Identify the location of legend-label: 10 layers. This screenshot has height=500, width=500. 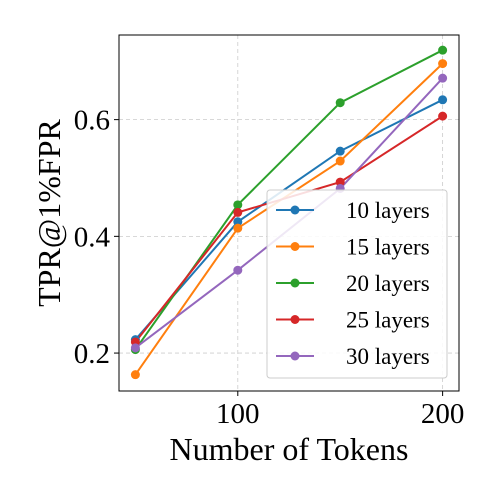
(388, 210).